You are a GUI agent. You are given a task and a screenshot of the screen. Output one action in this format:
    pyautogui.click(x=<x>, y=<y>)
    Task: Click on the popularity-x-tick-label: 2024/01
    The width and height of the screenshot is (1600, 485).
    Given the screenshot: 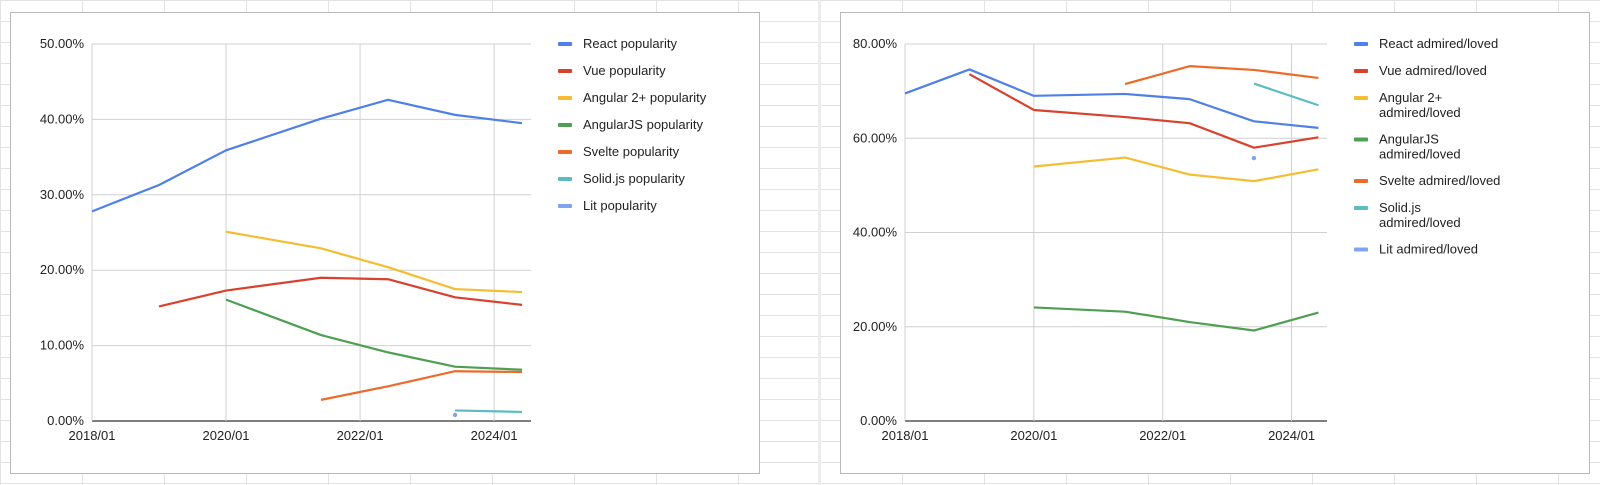 What is the action you would take?
    pyautogui.click(x=494, y=435)
    